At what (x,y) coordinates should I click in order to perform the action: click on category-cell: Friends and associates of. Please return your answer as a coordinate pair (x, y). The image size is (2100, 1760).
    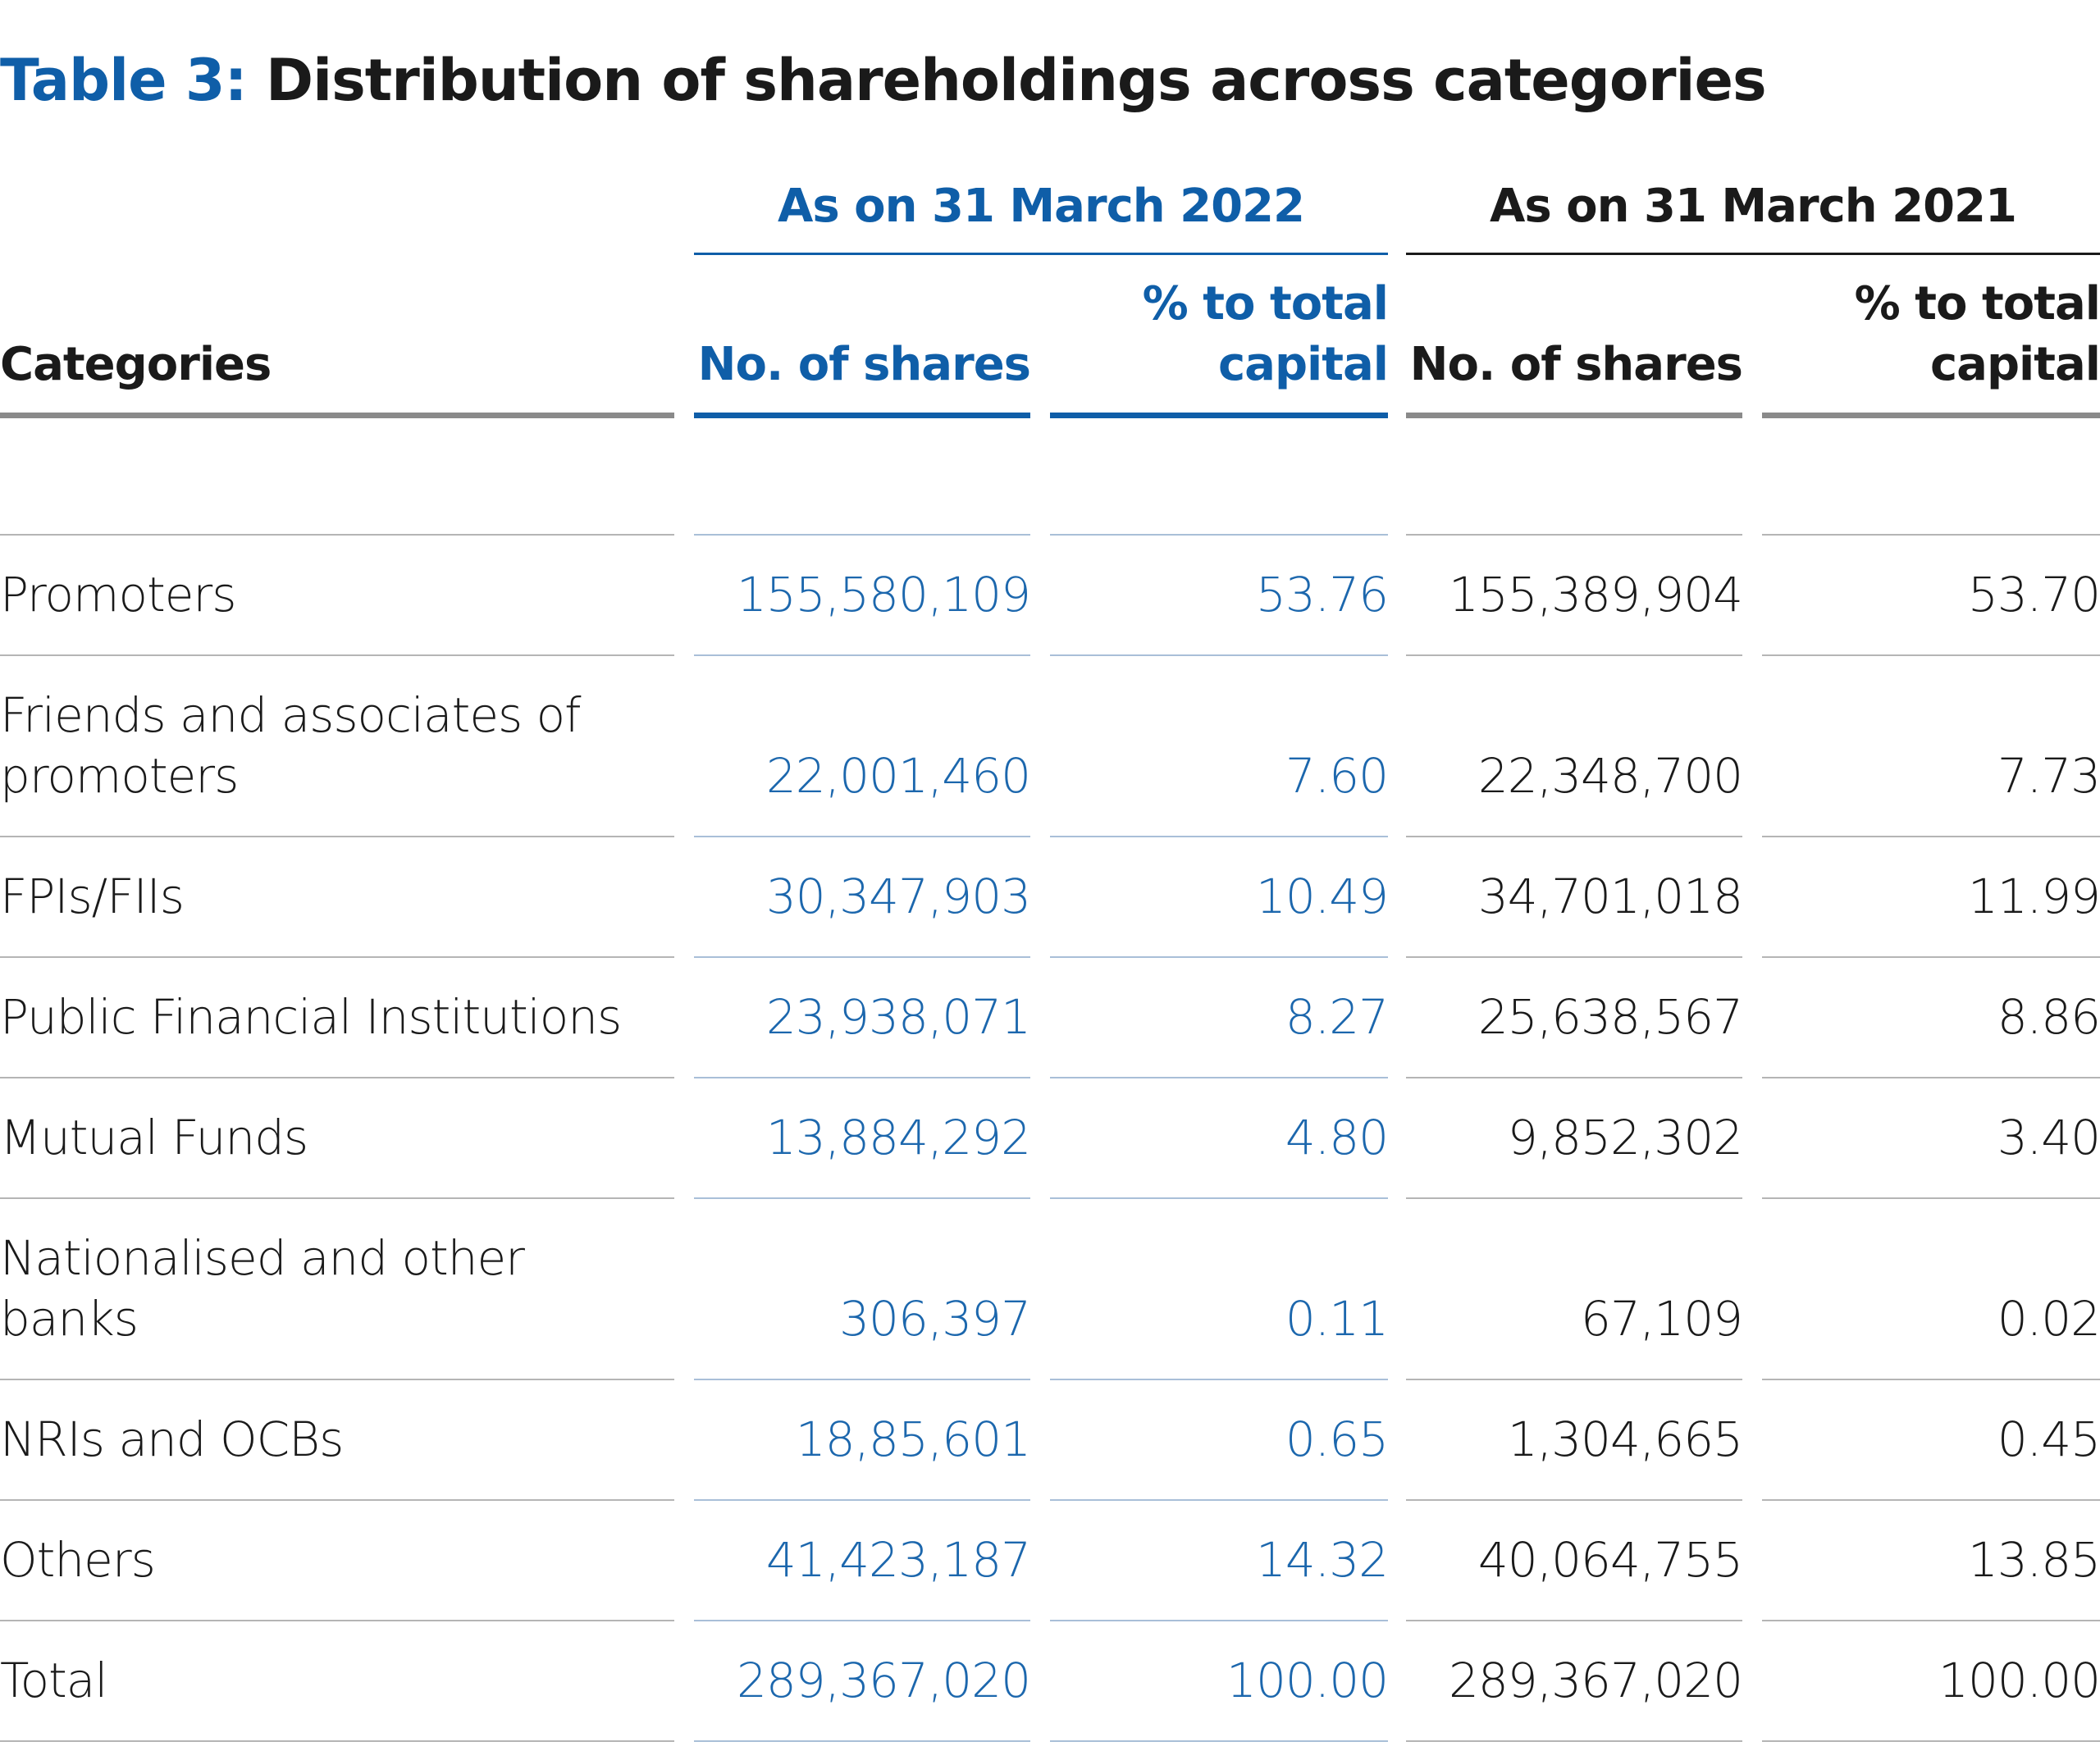
    Looking at the image, I should click on (291, 715).